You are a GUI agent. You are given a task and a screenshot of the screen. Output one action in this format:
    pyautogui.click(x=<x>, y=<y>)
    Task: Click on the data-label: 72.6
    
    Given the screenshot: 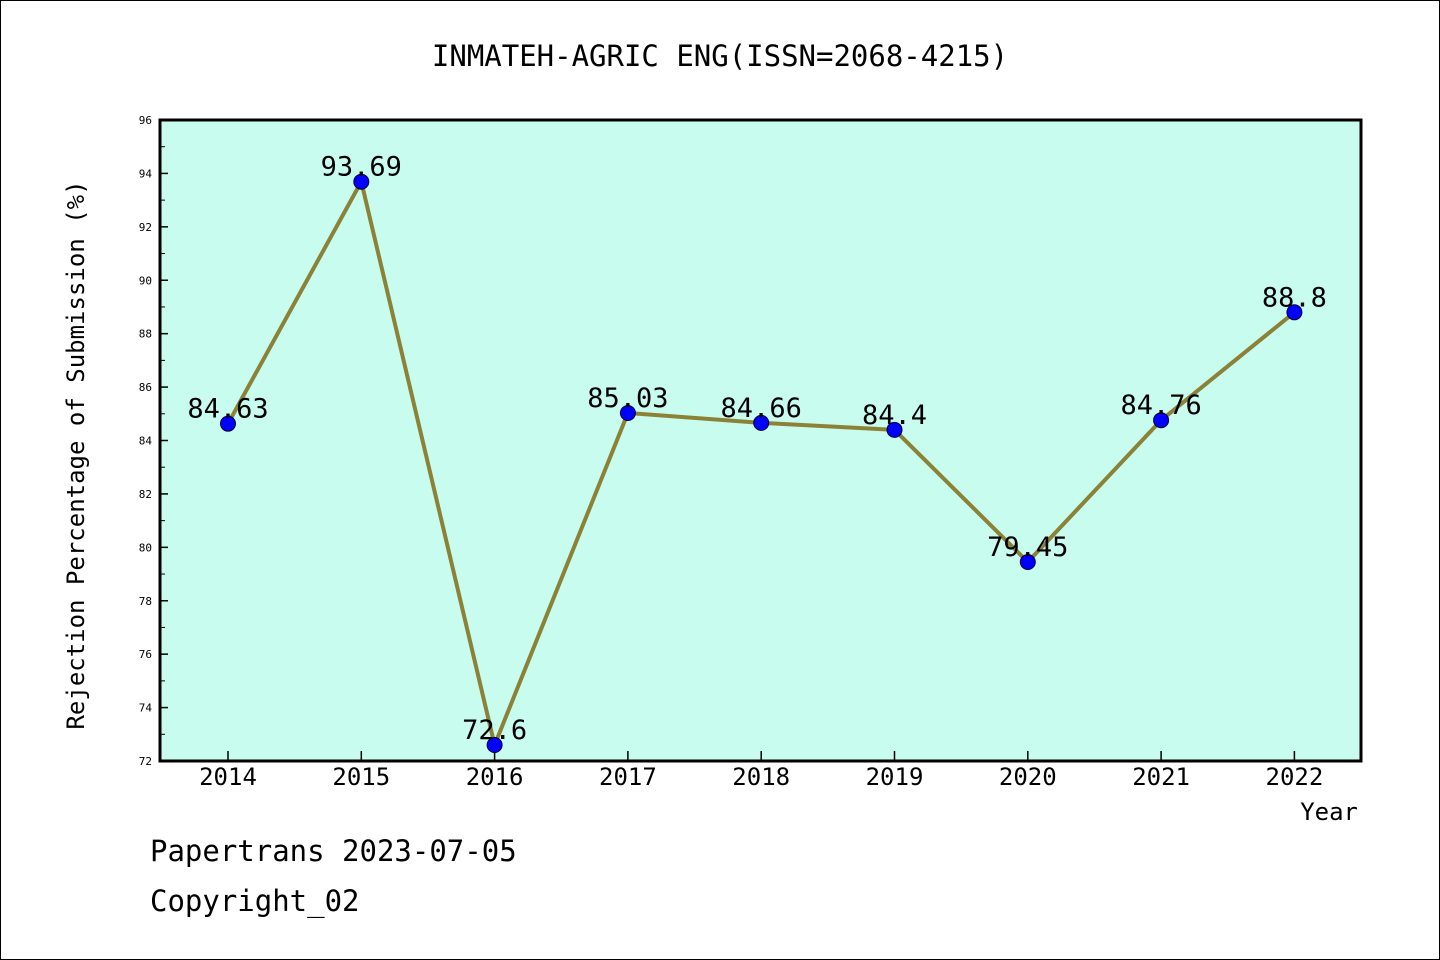 What is the action you would take?
    pyautogui.click(x=494, y=730)
    